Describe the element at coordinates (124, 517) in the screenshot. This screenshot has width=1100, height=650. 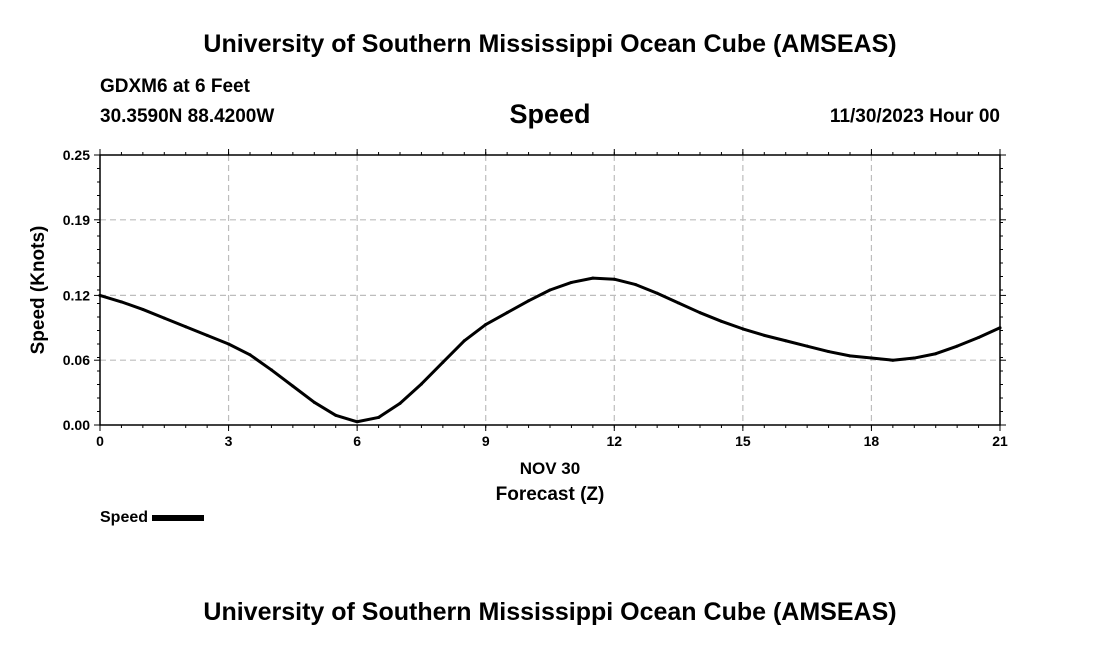
I see `legend-label: Speed` at that location.